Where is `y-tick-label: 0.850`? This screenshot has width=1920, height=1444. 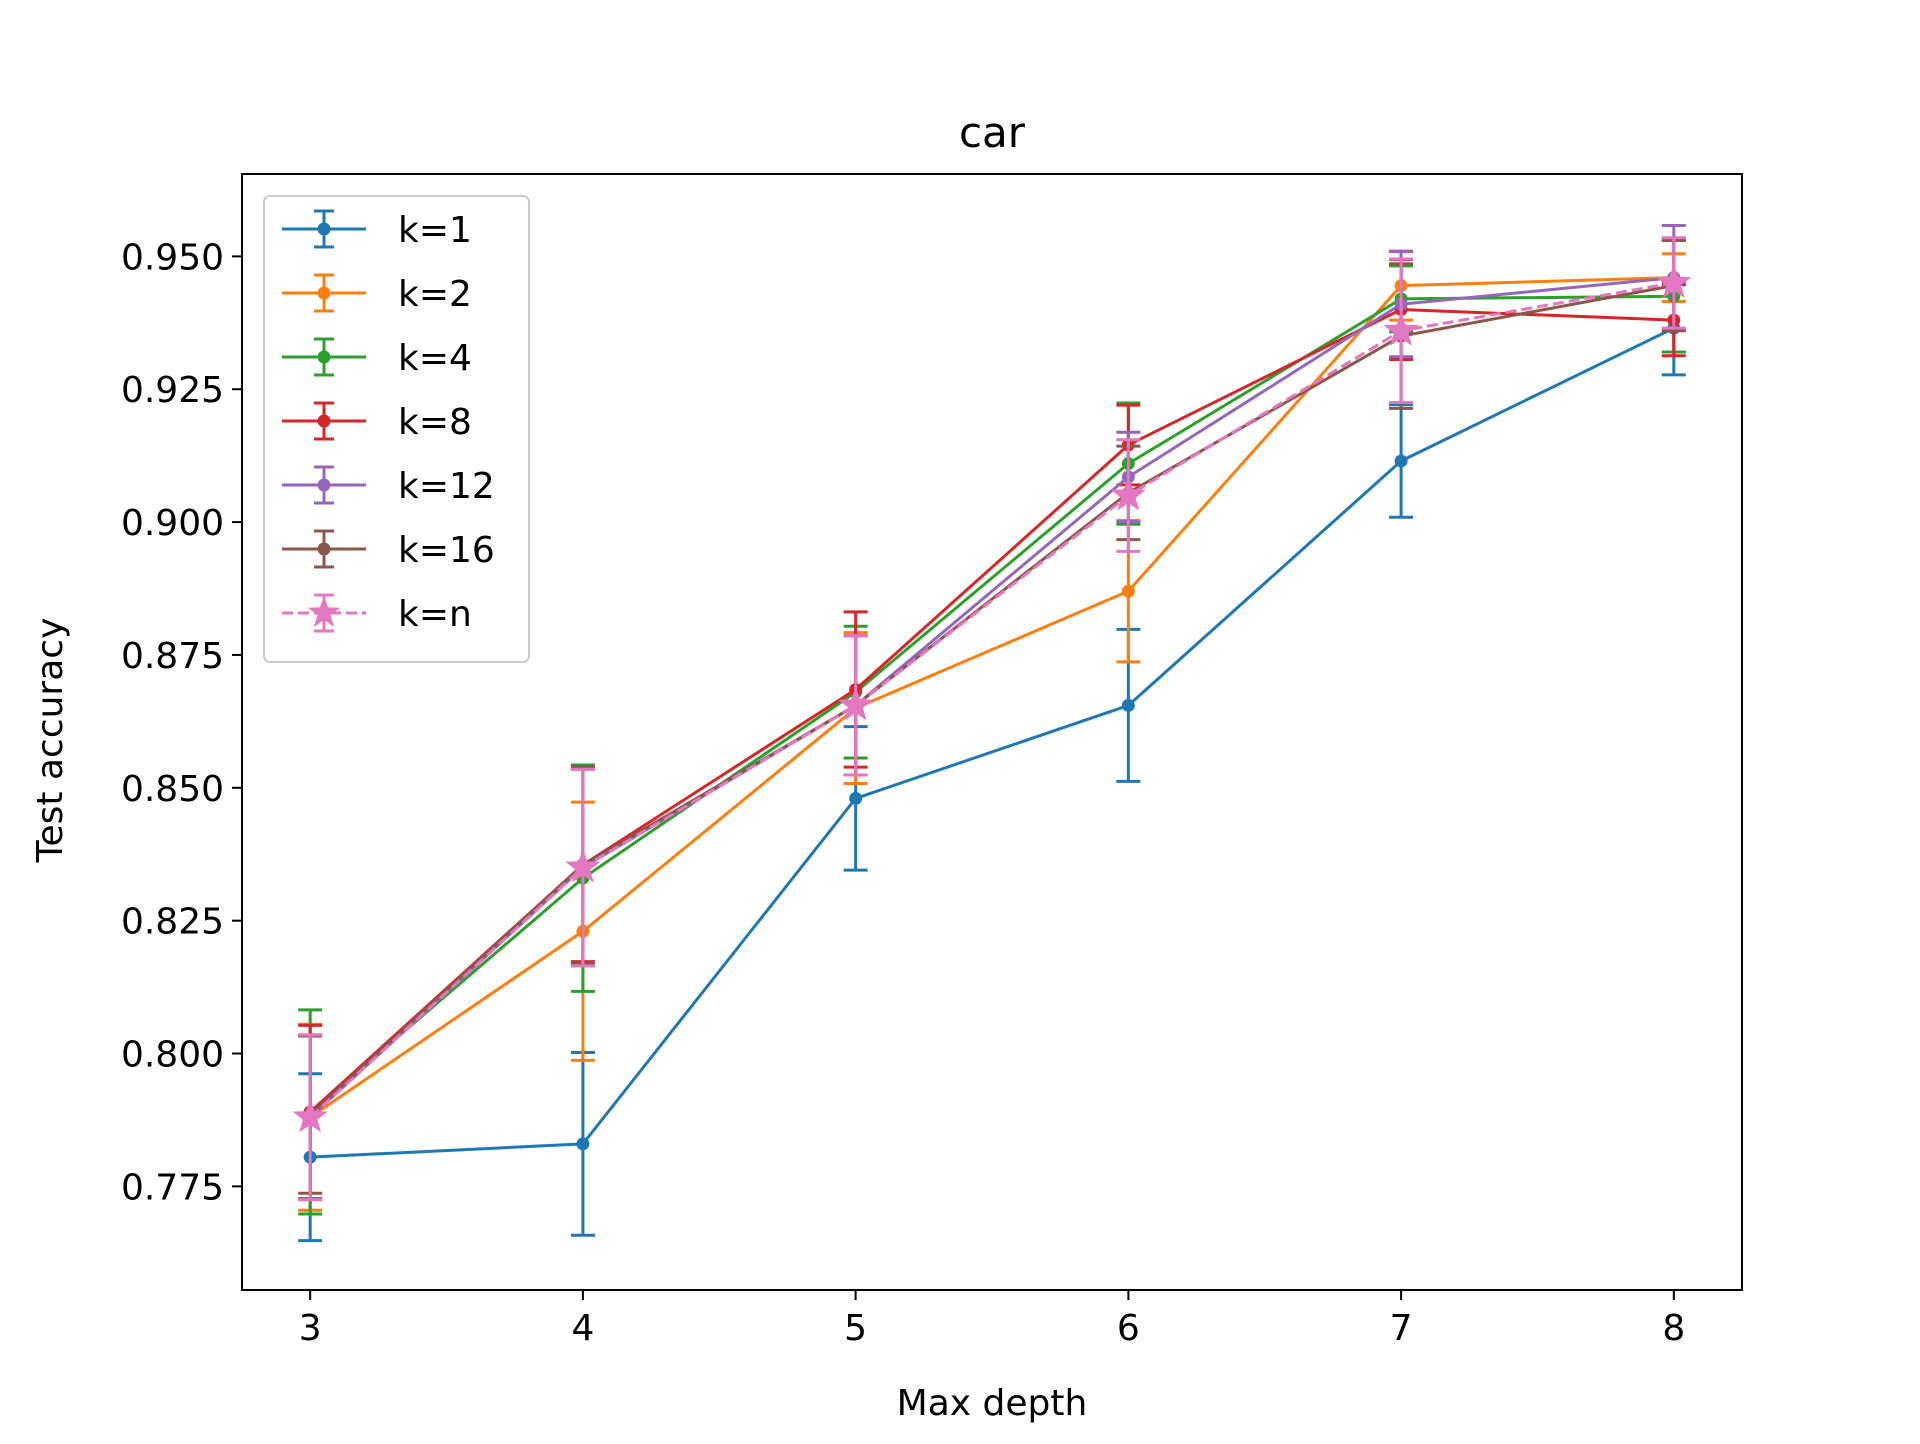
y-tick-label: 0.850 is located at coordinates (172, 789).